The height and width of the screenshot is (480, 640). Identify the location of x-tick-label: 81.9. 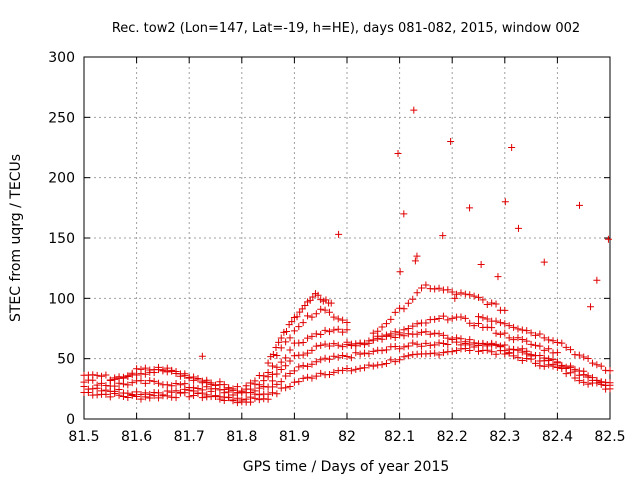
(294, 437).